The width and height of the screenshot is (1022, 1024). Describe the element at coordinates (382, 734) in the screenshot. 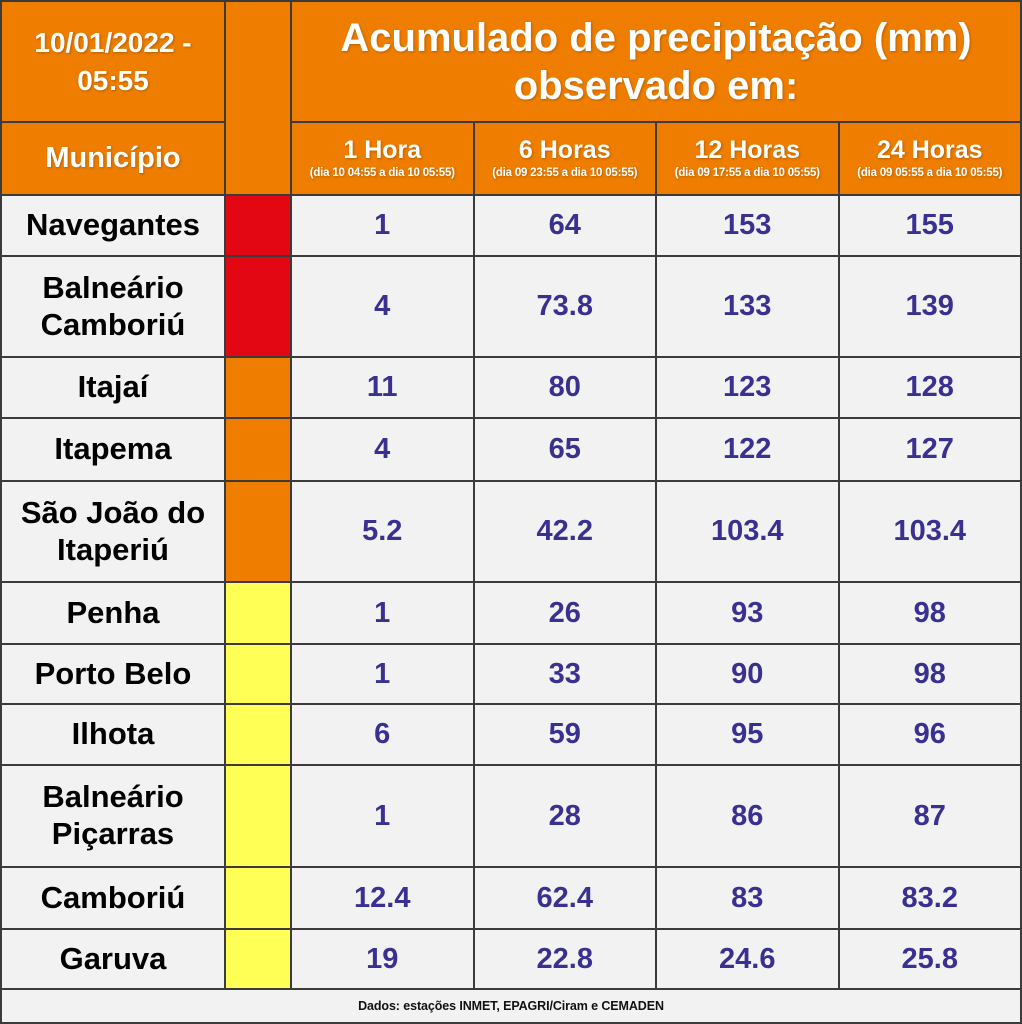

I see `value-cell: 6` at that location.